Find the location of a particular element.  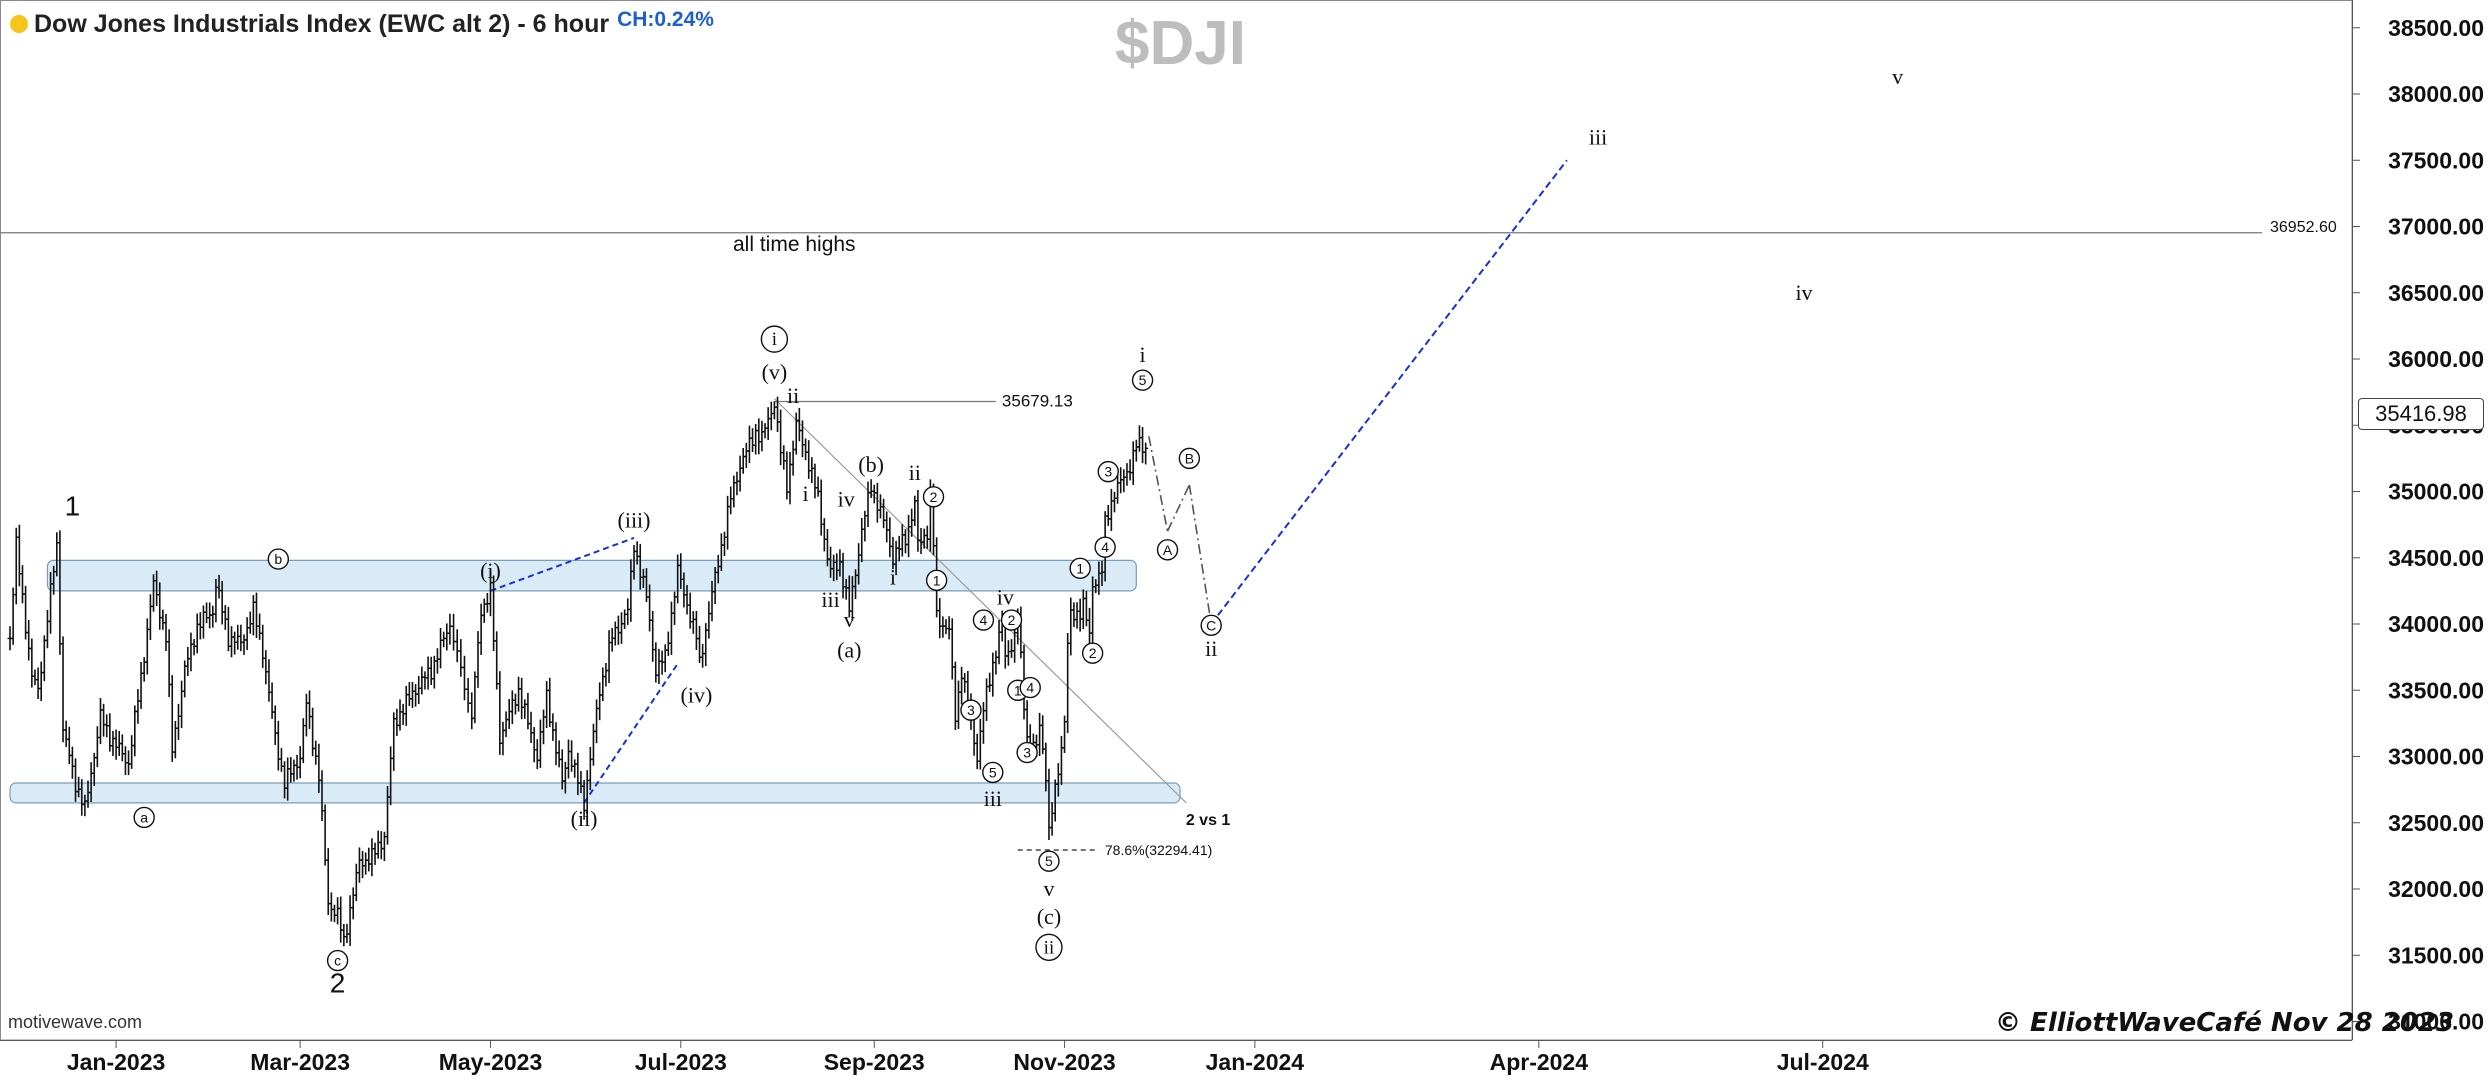

wave-label-31: 5 is located at coordinates (1049, 861).